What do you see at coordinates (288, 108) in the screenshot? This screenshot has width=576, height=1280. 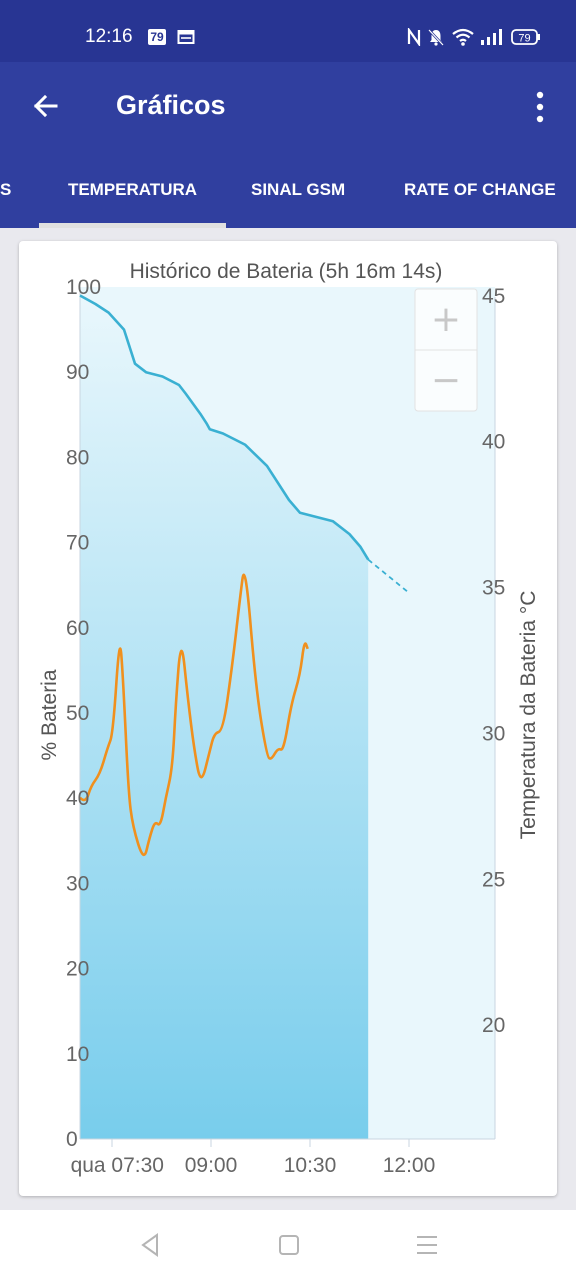 I see `app-bar: Gráficos` at bounding box center [288, 108].